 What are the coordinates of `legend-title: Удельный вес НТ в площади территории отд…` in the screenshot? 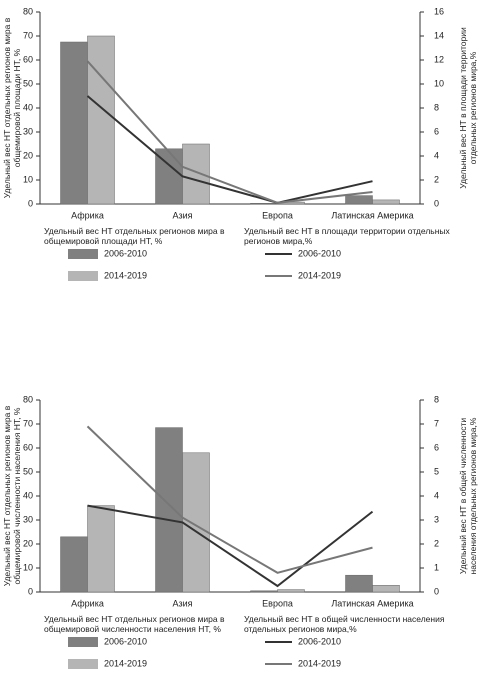 It's located at (347, 236).